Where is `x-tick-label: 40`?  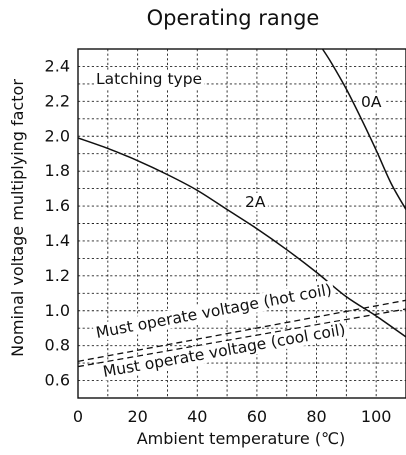
x-tick-label: 40 is located at coordinates (197, 416).